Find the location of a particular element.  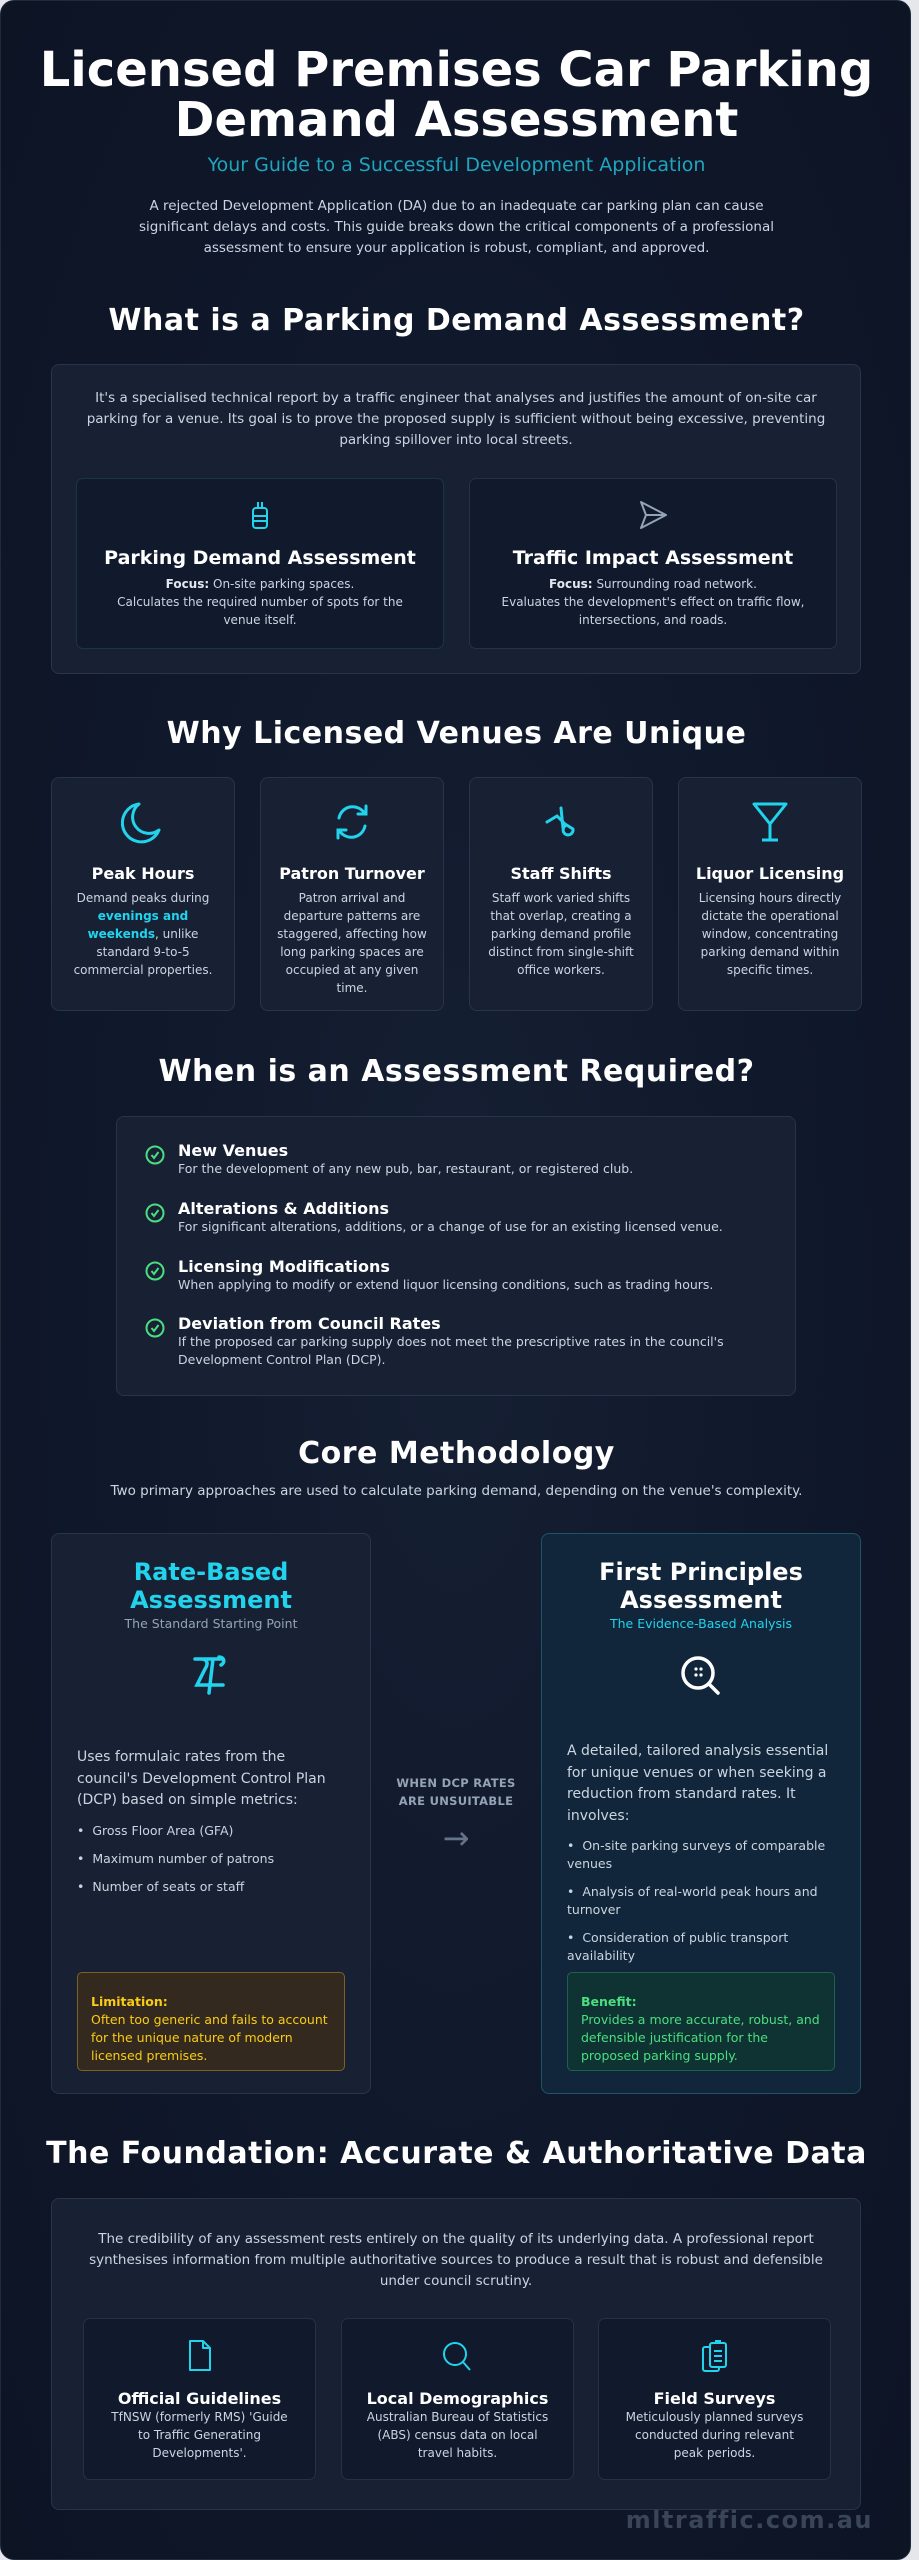

moon-icon is located at coordinates (141, 823).